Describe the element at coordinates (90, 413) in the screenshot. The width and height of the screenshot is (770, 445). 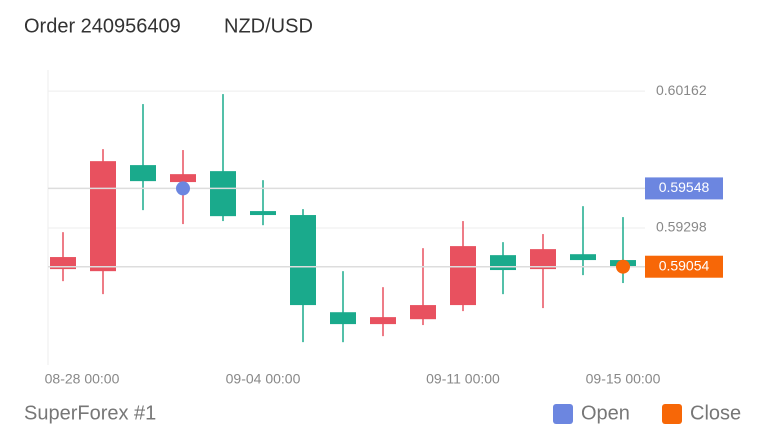
I see `source-label: SuperForex #1` at that location.